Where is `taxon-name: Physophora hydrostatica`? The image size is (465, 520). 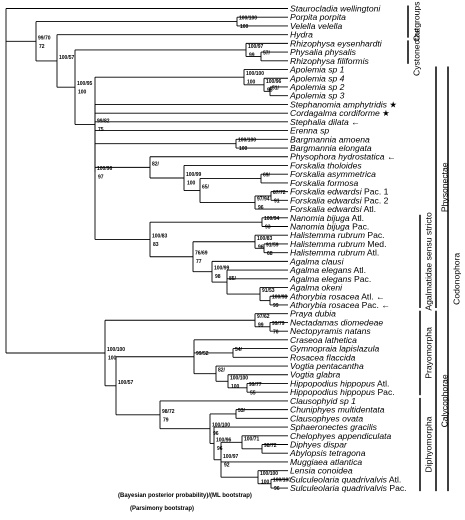 taxon-name: Physophora hydrostatica is located at coordinates (337, 157).